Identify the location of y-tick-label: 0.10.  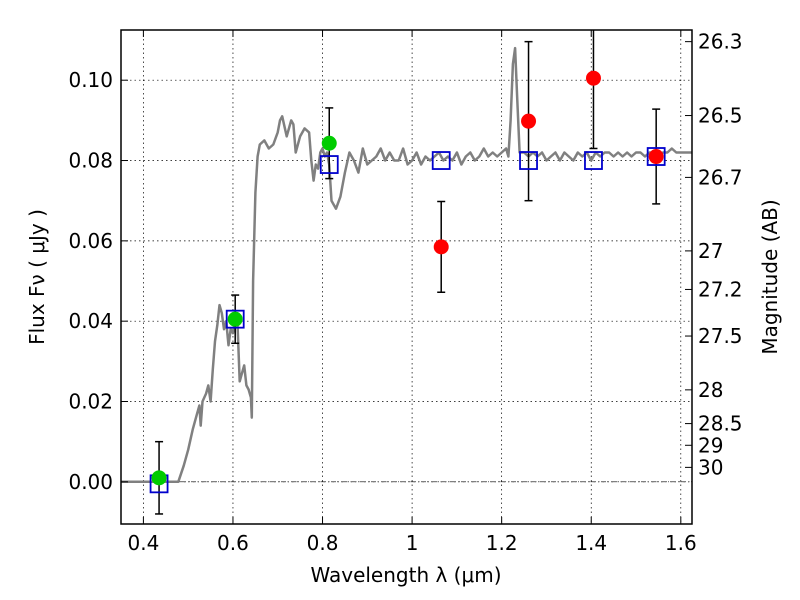
(90, 80).